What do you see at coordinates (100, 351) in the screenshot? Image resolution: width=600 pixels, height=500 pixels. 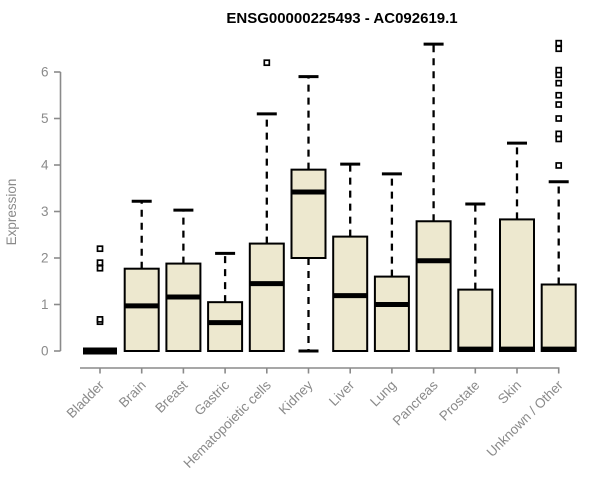 I see `collapsed-box-bar` at bounding box center [100, 351].